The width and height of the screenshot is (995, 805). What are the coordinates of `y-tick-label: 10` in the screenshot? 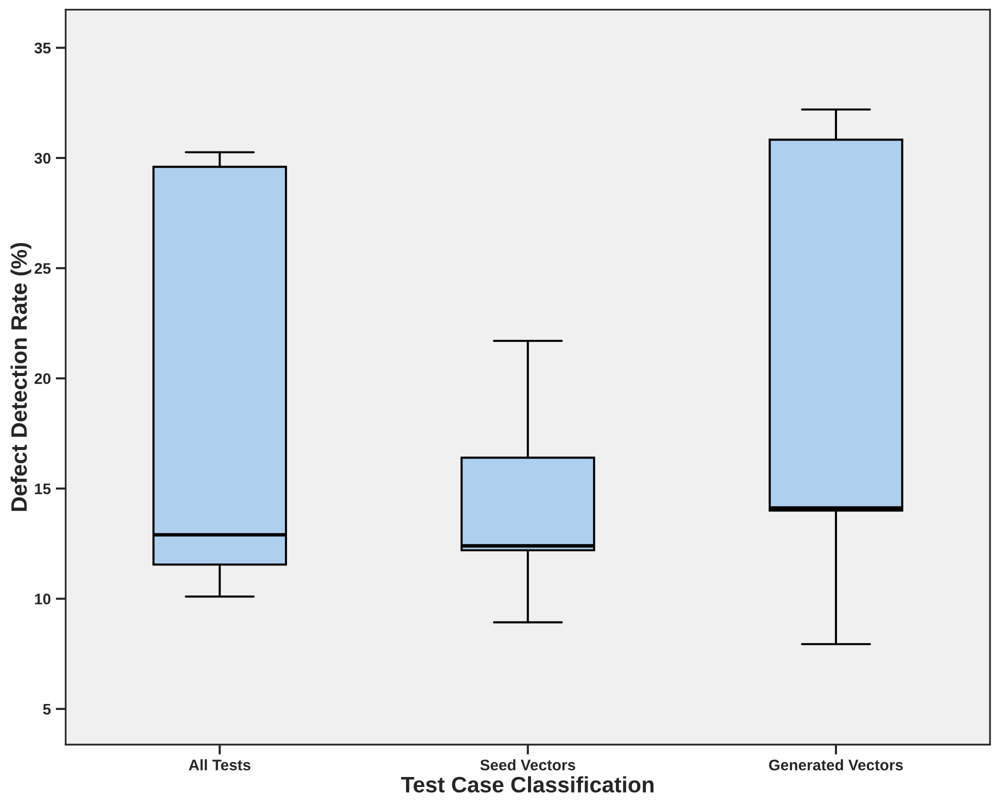 It's located at (42, 599).